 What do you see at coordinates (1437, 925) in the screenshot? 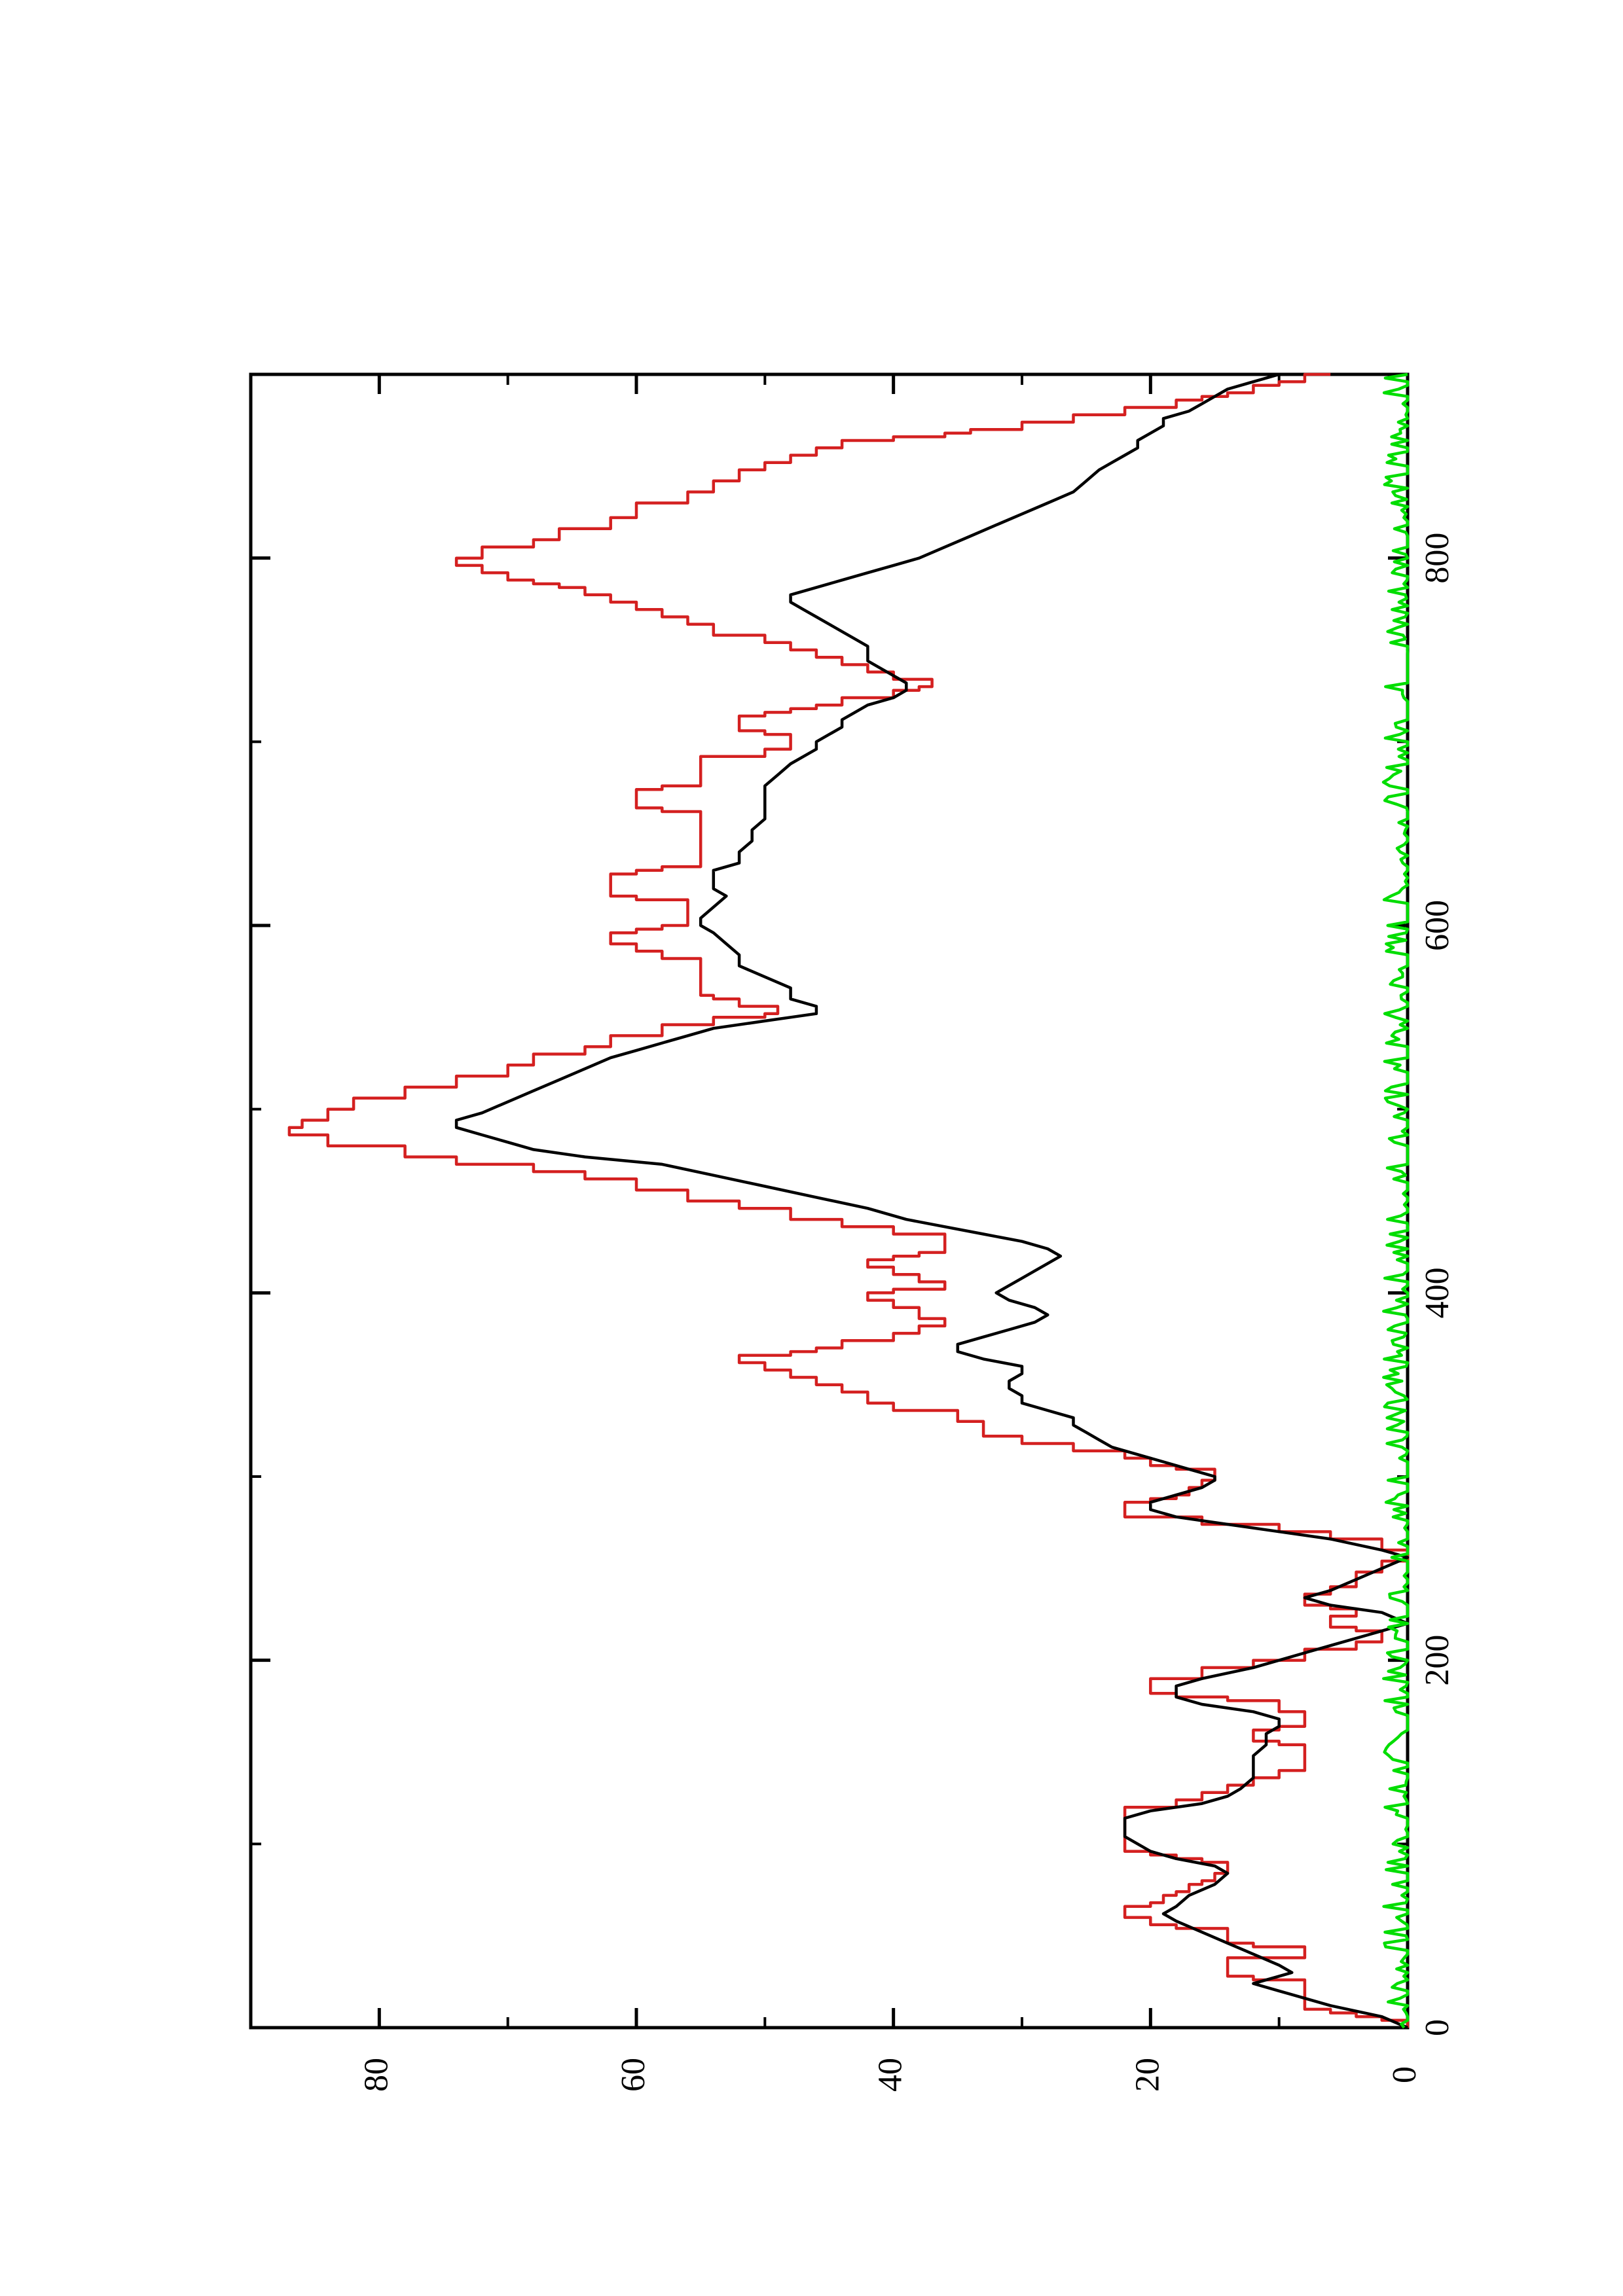
I see `x-tick-label: 600` at bounding box center [1437, 925].